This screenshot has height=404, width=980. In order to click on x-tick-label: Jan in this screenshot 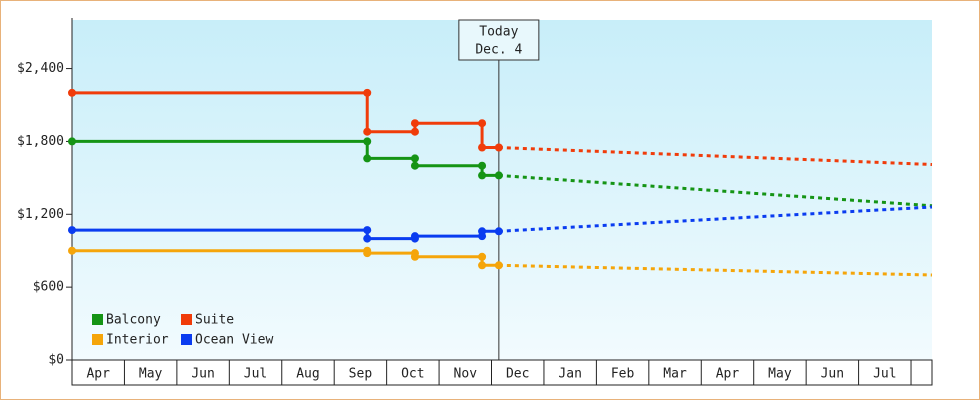, I will do `click(569, 374)`.